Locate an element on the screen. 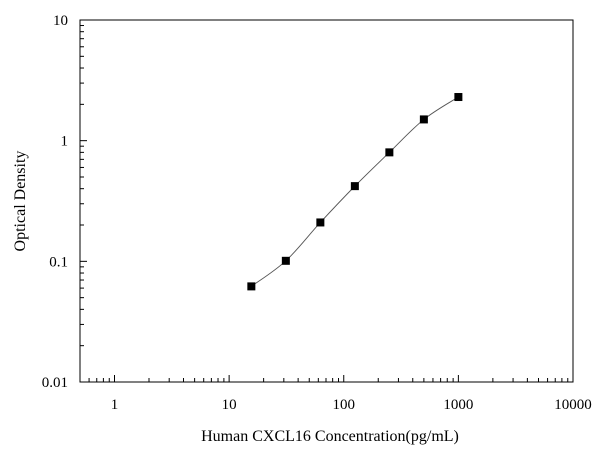  y-tick-label: 1 is located at coordinates (65, 142).